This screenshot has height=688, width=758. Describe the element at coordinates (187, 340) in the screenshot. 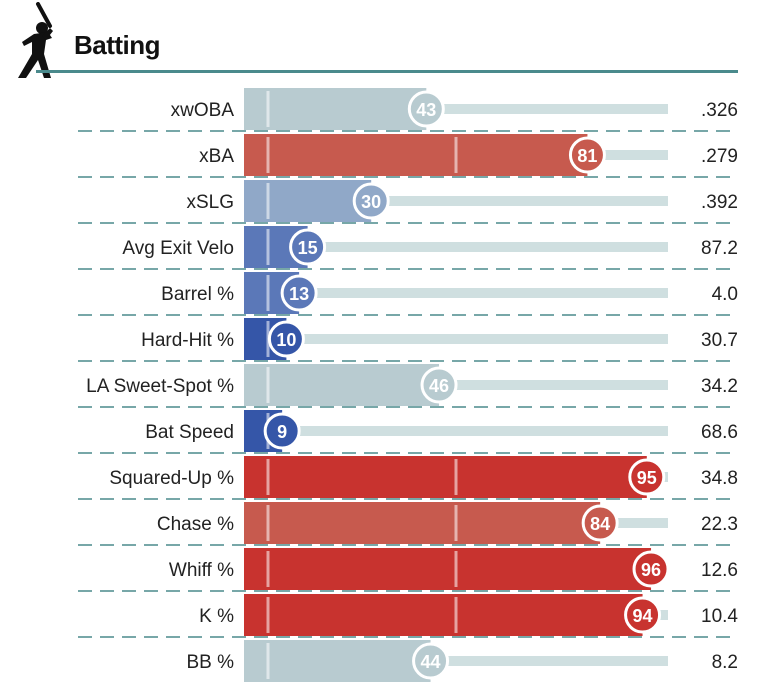

I see `metric-label: Hard-Hit %` at that location.